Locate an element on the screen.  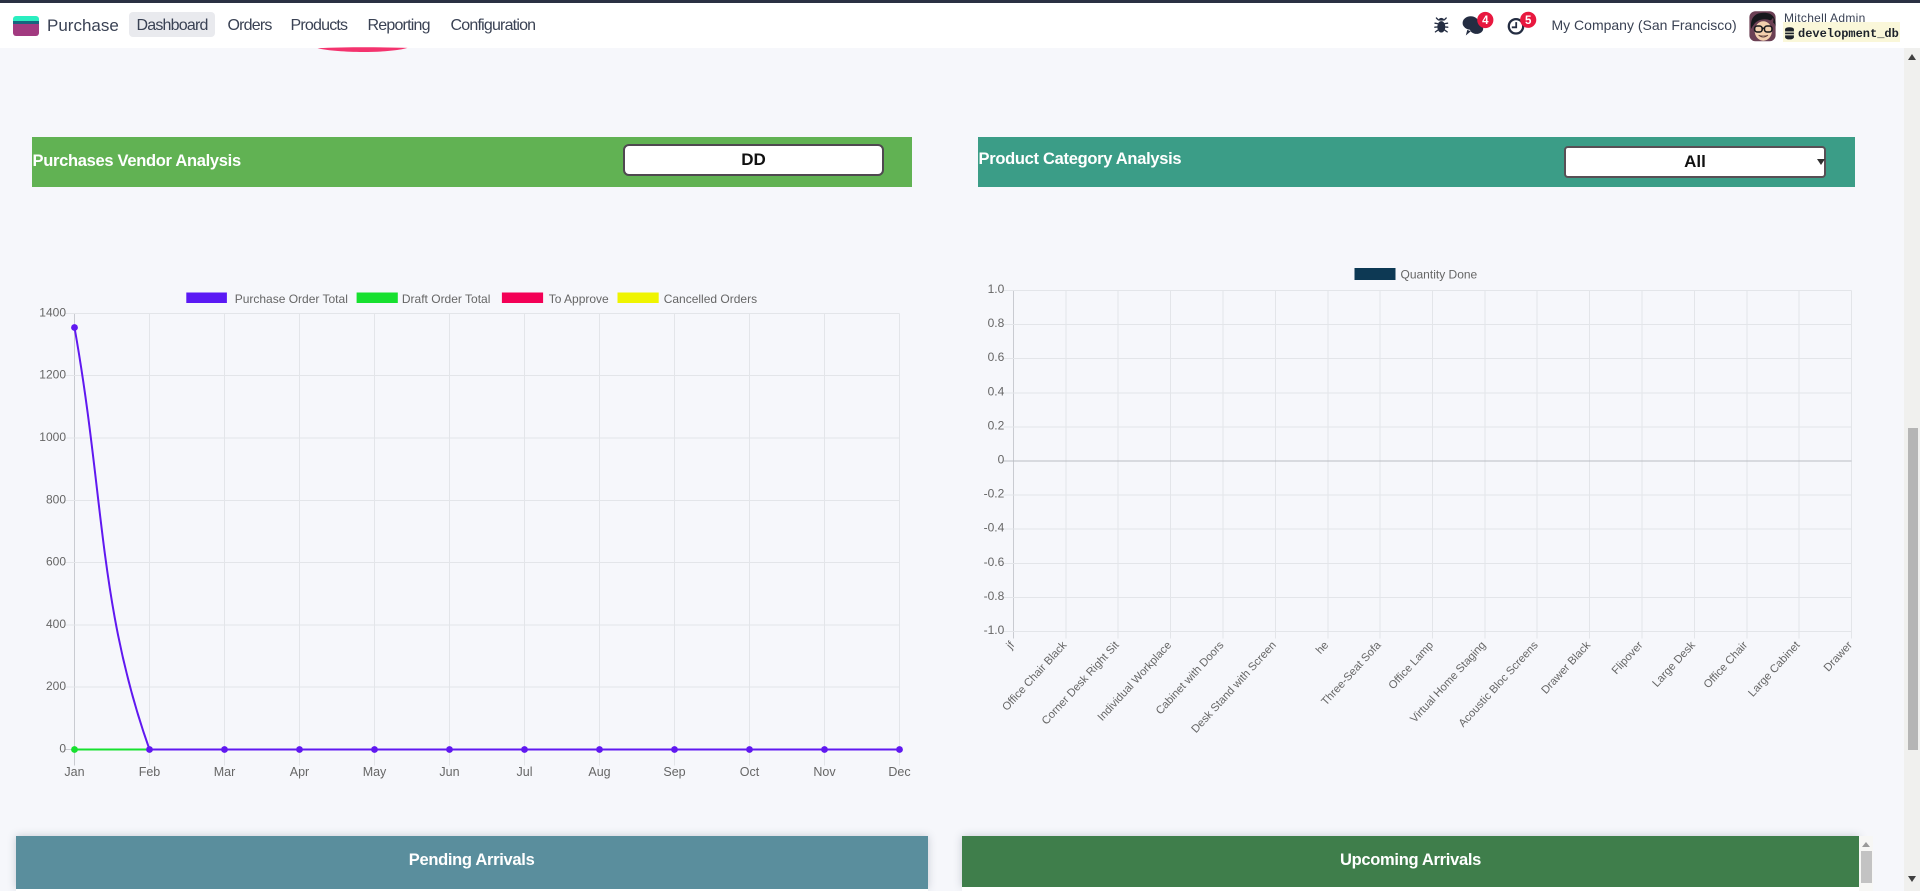
svg-text: -1.0 is located at coordinates (994, 630).